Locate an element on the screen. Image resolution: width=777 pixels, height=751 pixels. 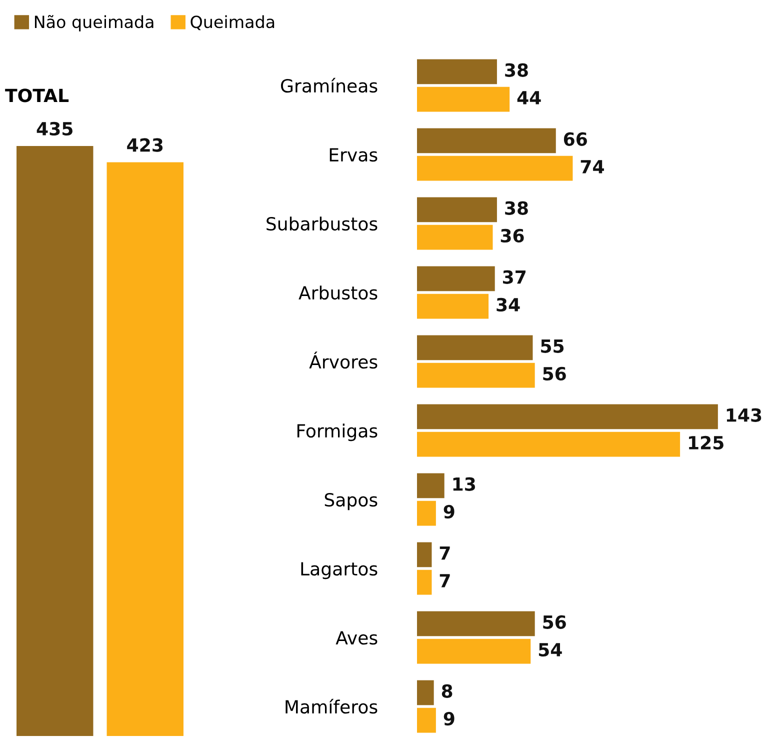
y-tick-label: Sapos is located at coordinates (351, 501).